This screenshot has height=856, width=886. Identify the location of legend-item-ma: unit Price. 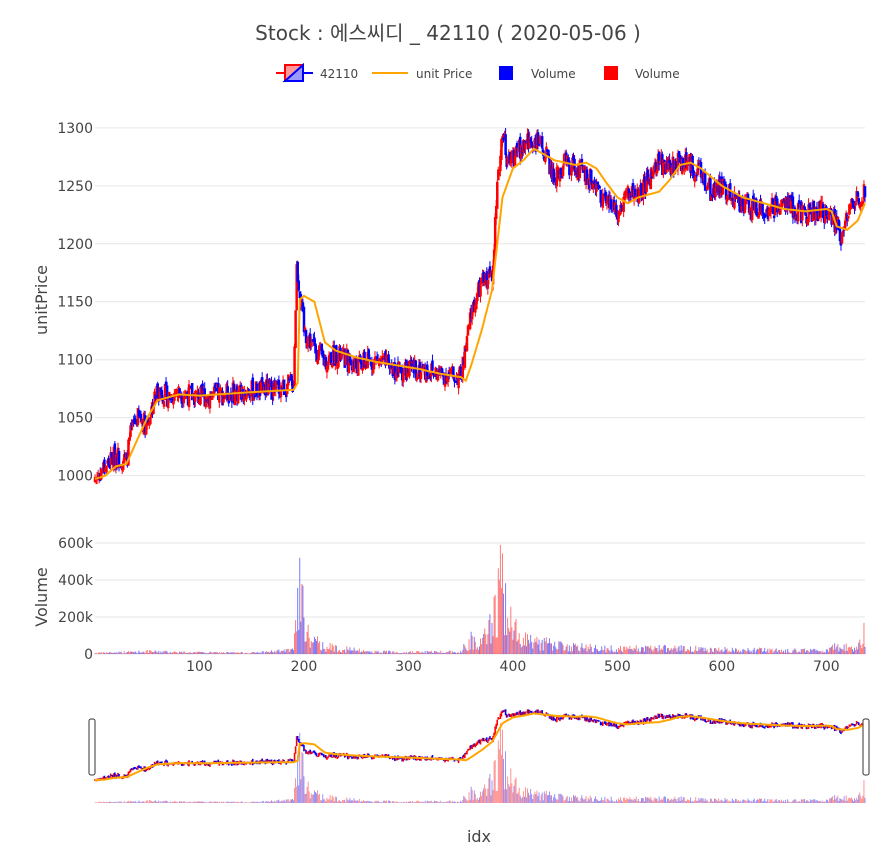
(422, 74).